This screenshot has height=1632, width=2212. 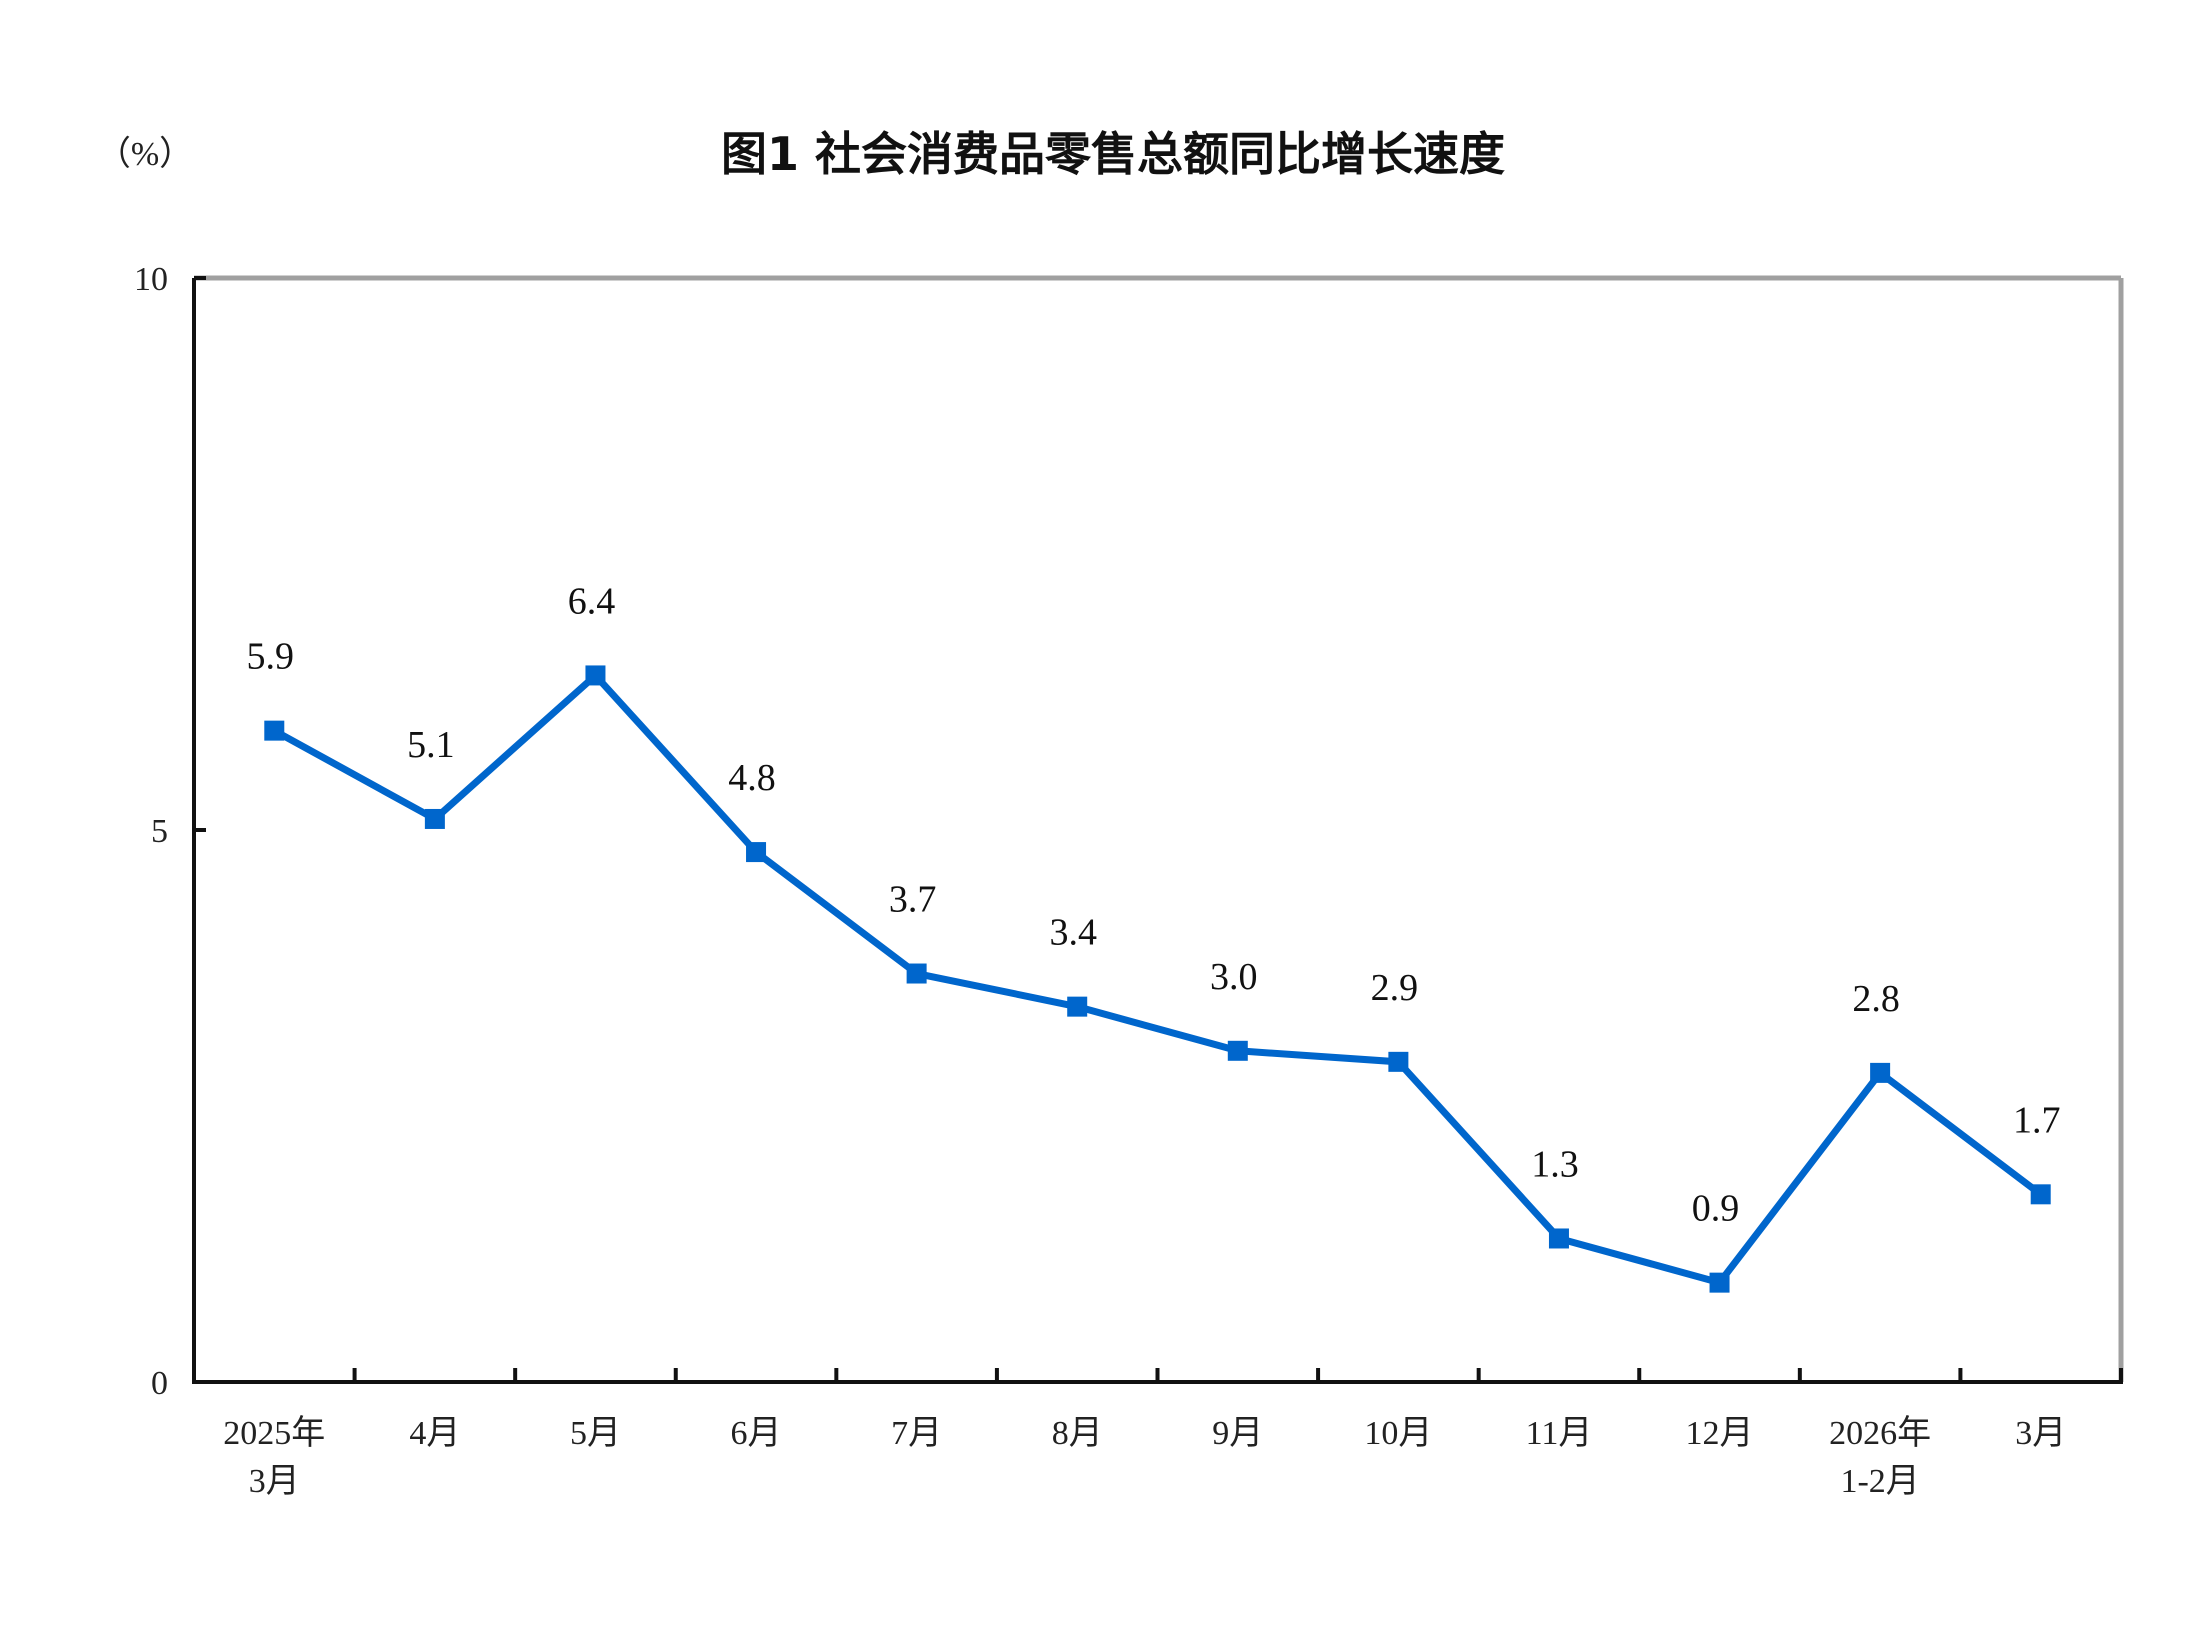 What do you see at coordinates (1720, 1433) in the screenshot?
I see `x-tick-label: 12月` at bounding box center [1720, 1433].